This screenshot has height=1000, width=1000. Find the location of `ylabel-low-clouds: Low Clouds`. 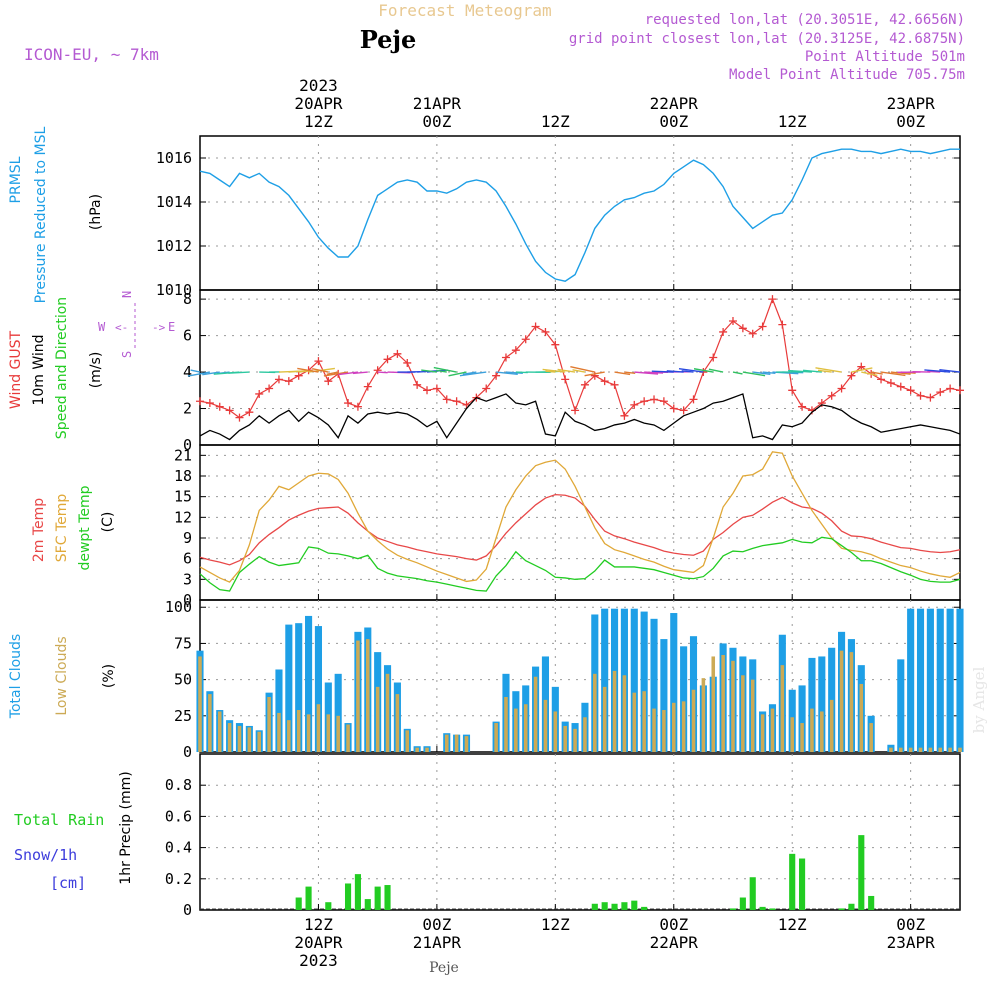

ylabel-low-clouds: Low Clouds is located at coordinates (62, 675).